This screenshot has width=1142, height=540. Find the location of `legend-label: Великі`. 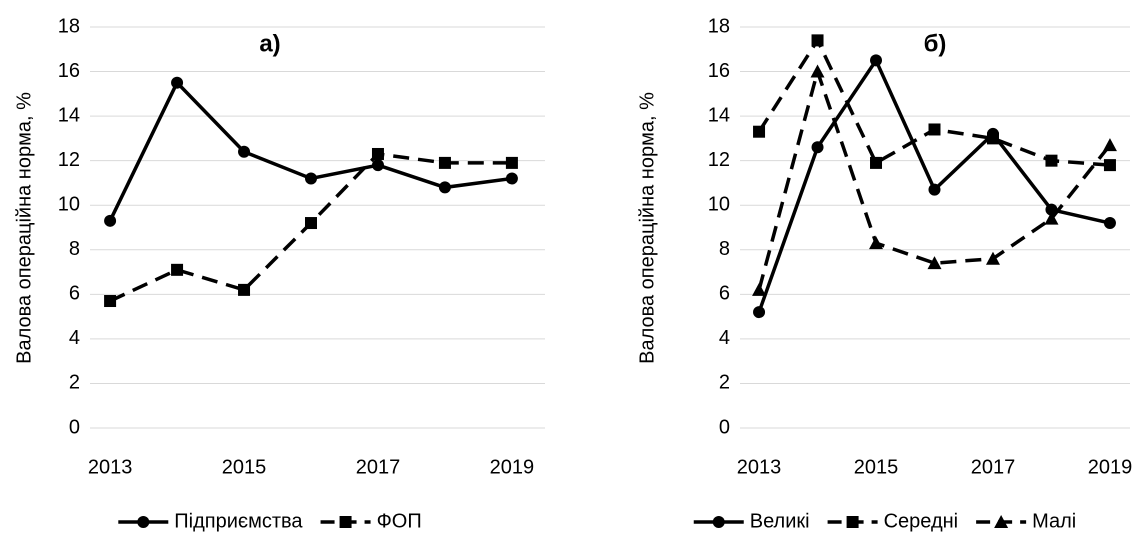

legend-label: Великі is located at coordinates (780, 521).